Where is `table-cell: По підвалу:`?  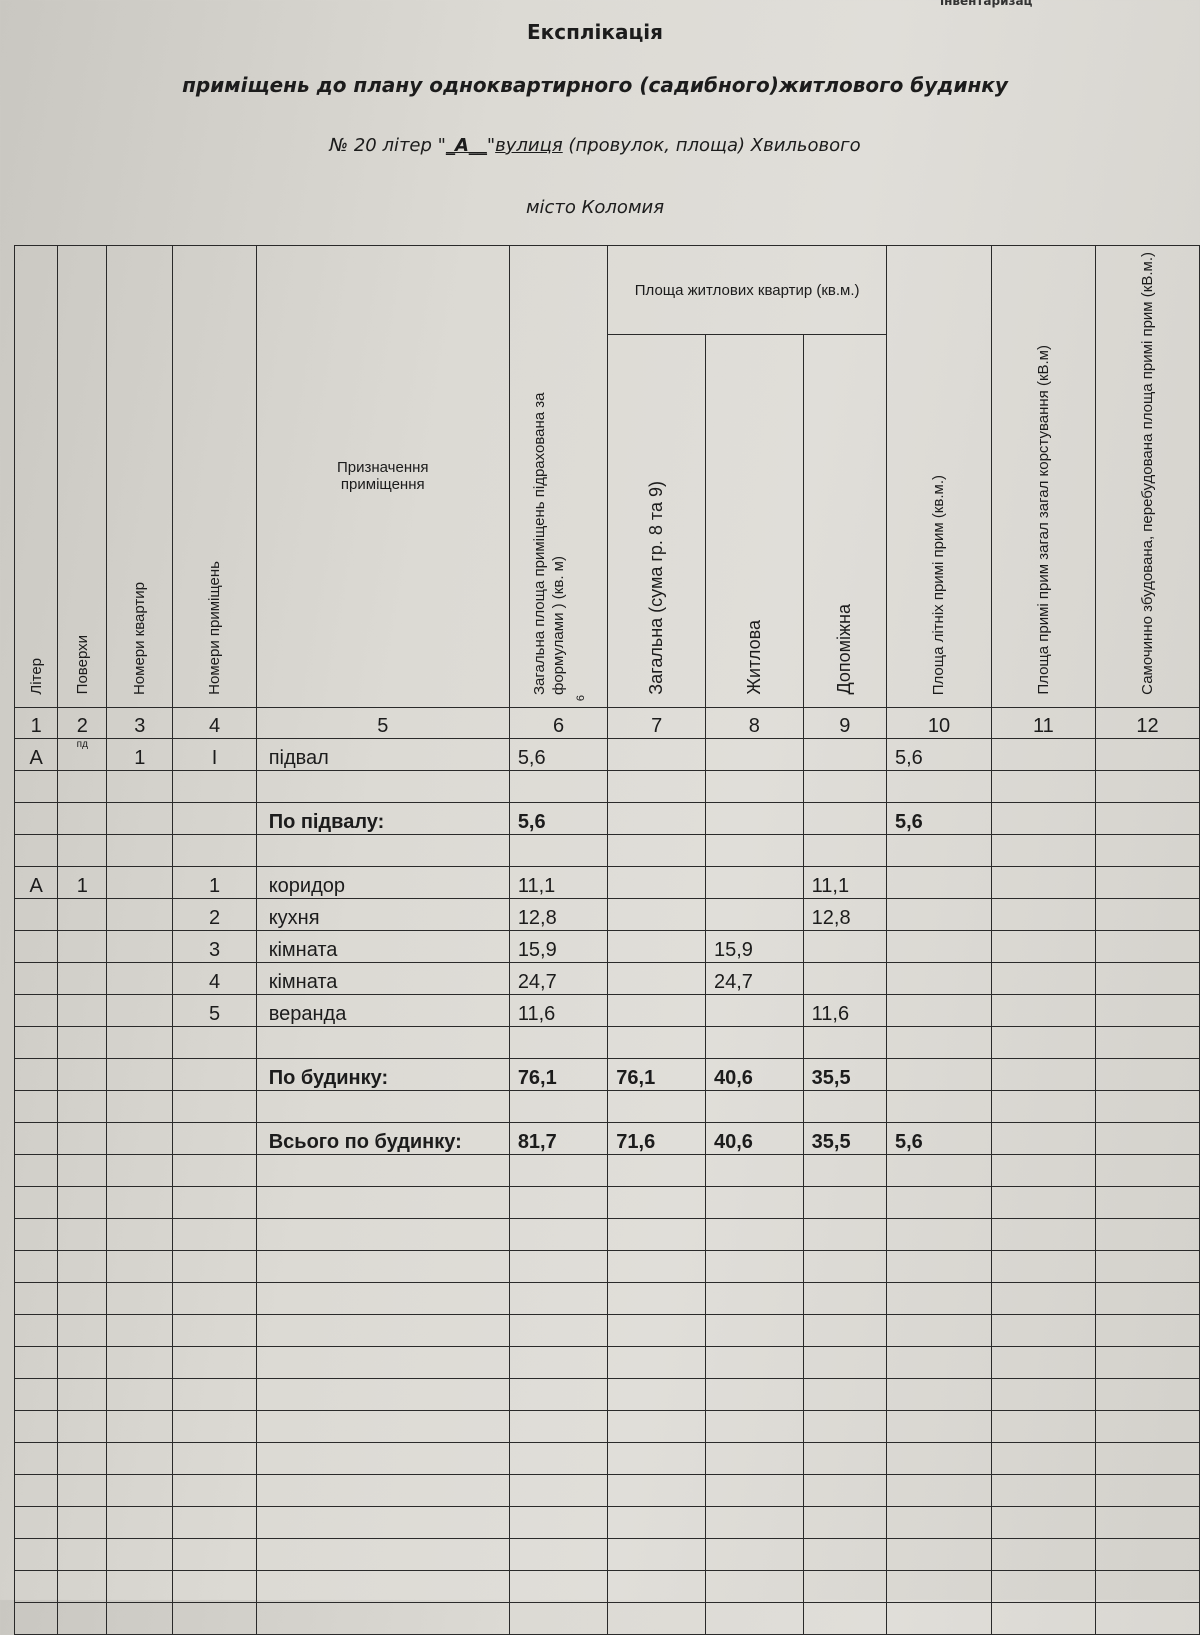
table-cell: По підвалу: is located at coordinates (382, 818).